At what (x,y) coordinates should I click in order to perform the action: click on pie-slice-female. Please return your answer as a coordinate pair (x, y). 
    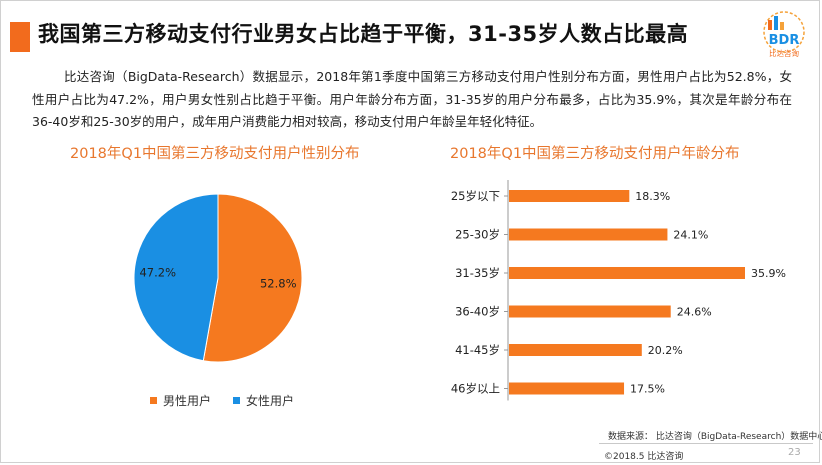
    Looking at the image, I should click on (176, 277).